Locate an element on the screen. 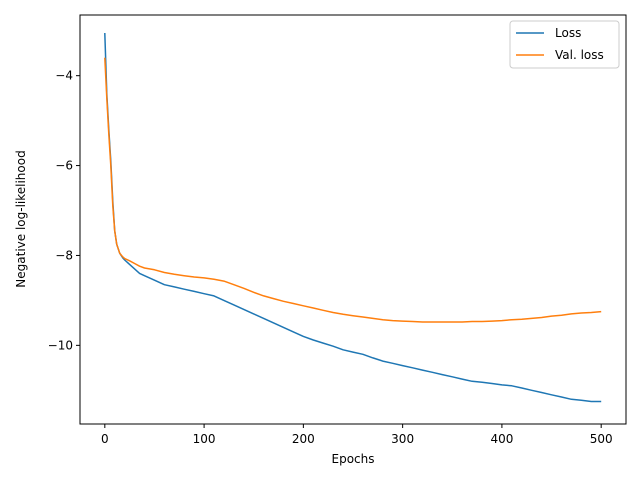  y-axis-ticks: −10 −8 −6 −4 is located at coordinates (64, 210).